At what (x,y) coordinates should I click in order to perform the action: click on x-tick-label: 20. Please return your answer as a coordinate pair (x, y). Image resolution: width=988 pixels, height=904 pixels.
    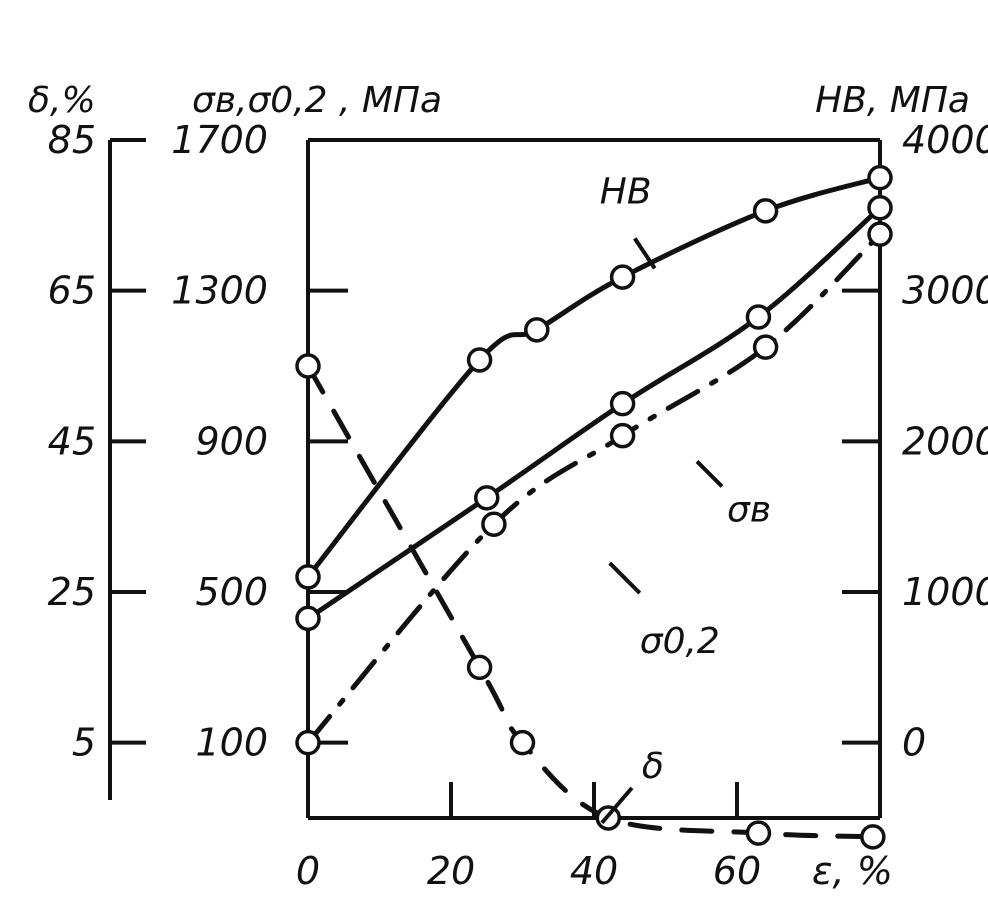
    Looking at the image, I should click on (451, 871).